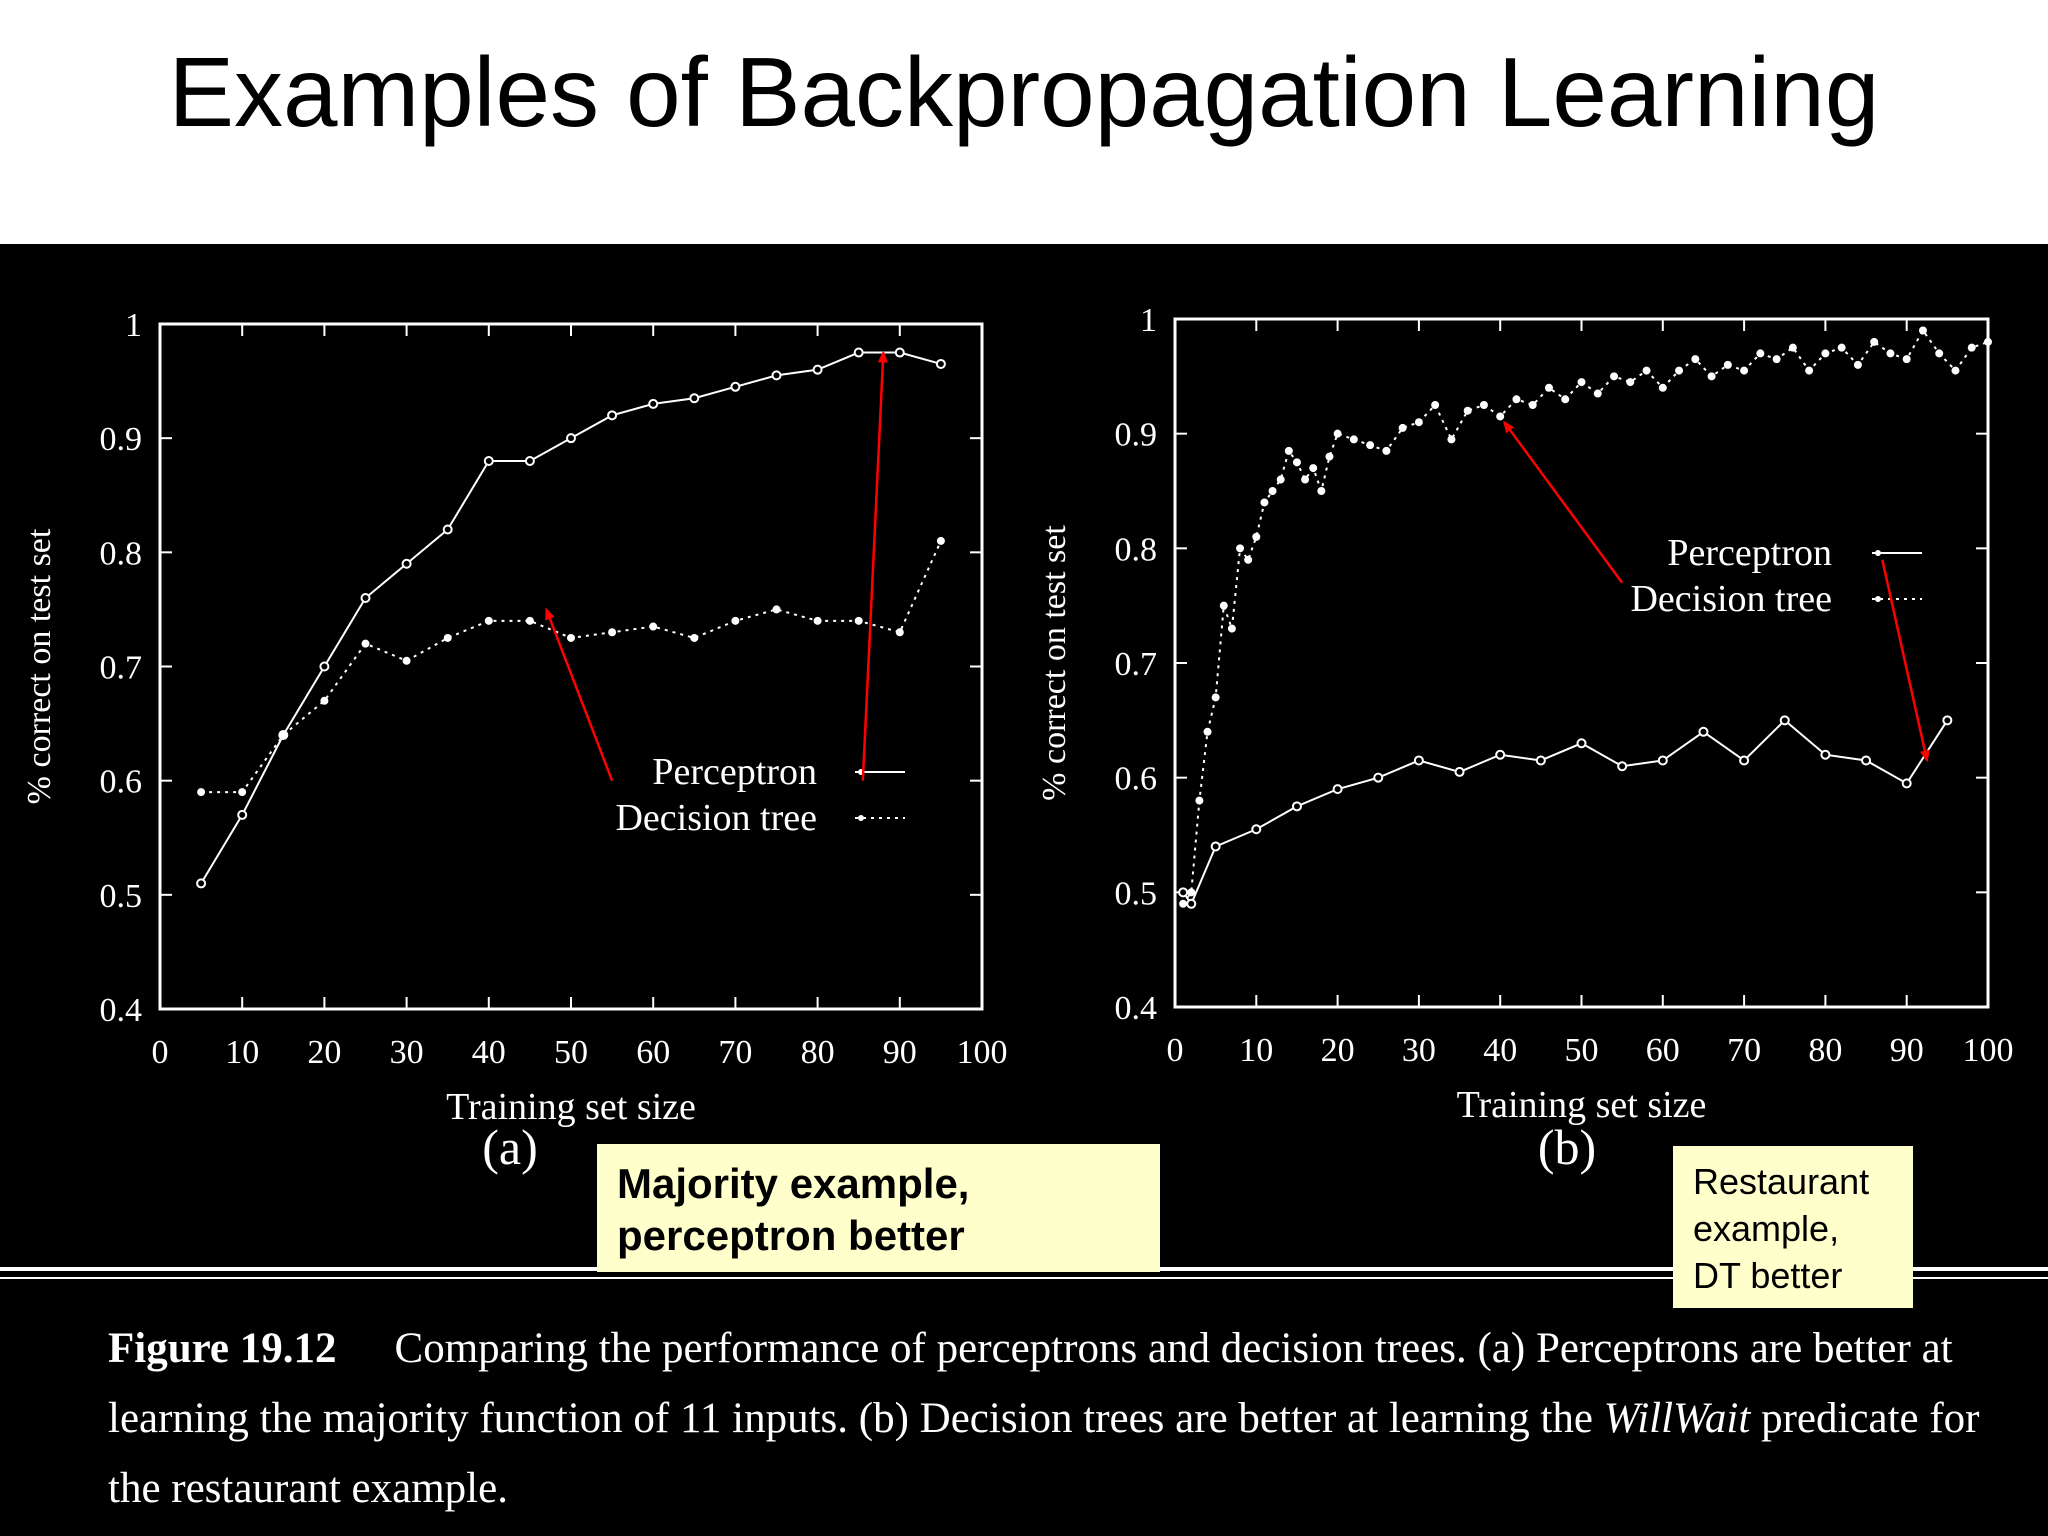 The width and height of the screenshot is (2048, 1536). What do you see at coordinates (242, 1052) in the screenshot?
I see `x-tick-label: 10` at bounding box center [242, 1052].